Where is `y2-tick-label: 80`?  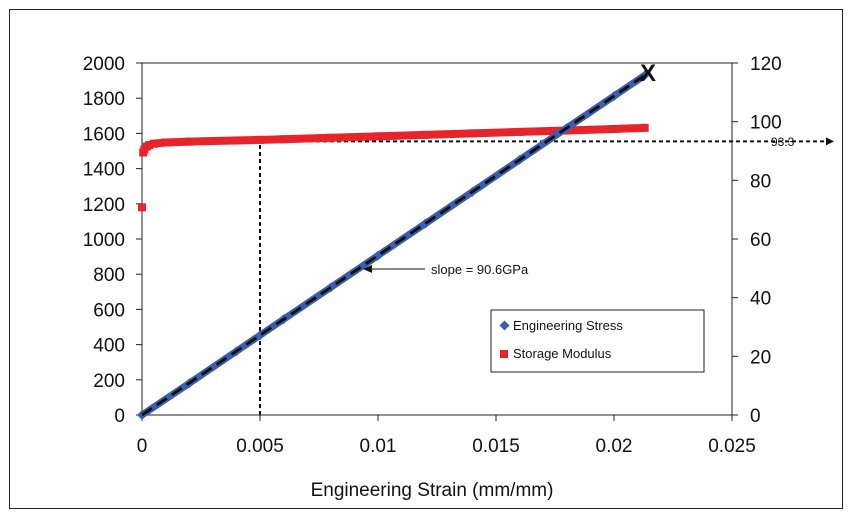 y2-tick-label: 80 is located at coordinates (760, 181).